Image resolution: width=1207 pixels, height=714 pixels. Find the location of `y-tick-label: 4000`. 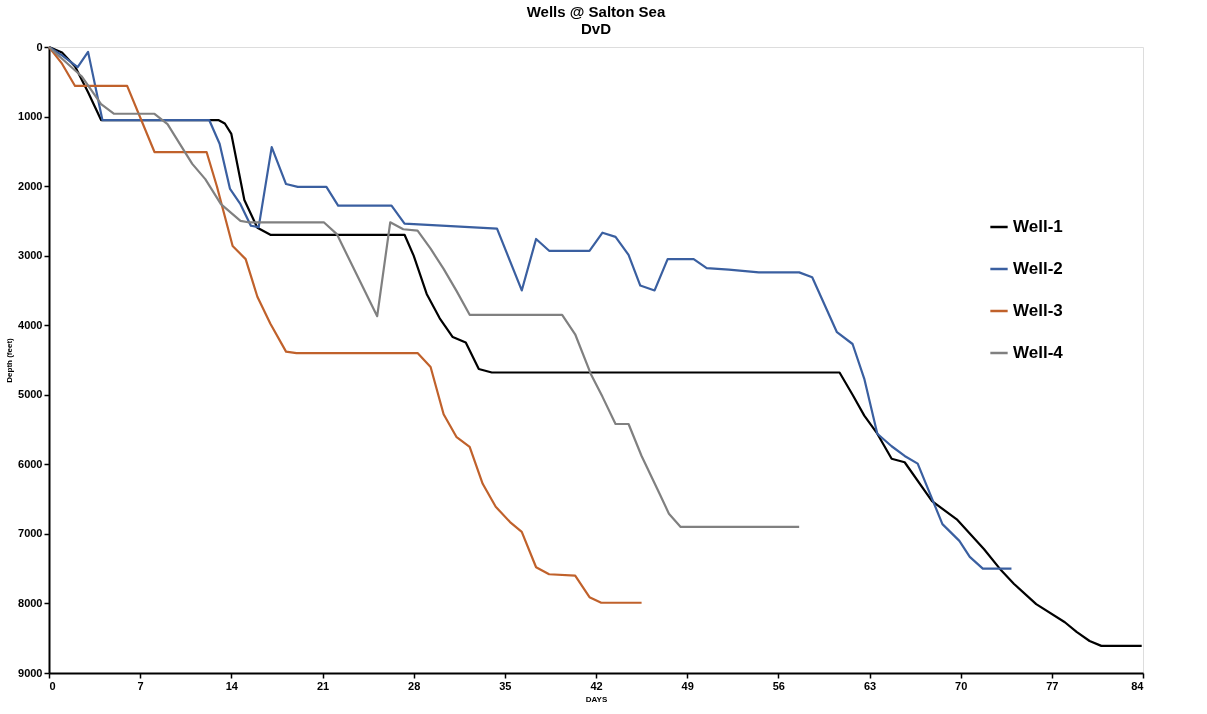

y-tick-label: 4000 is located at coordinates (30, 324).